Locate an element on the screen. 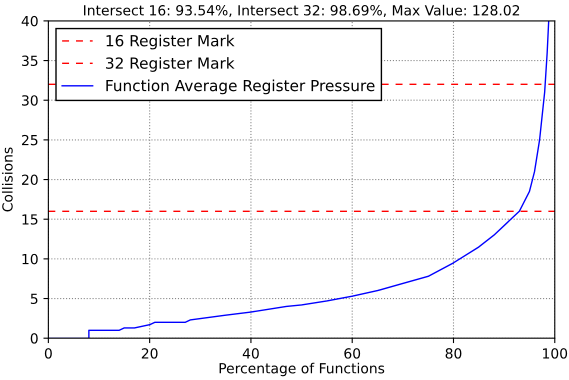 Image resolution: width=569 pixels, height=380 pixels. y-tick-label: 10 is located at coordinates (30, 259).